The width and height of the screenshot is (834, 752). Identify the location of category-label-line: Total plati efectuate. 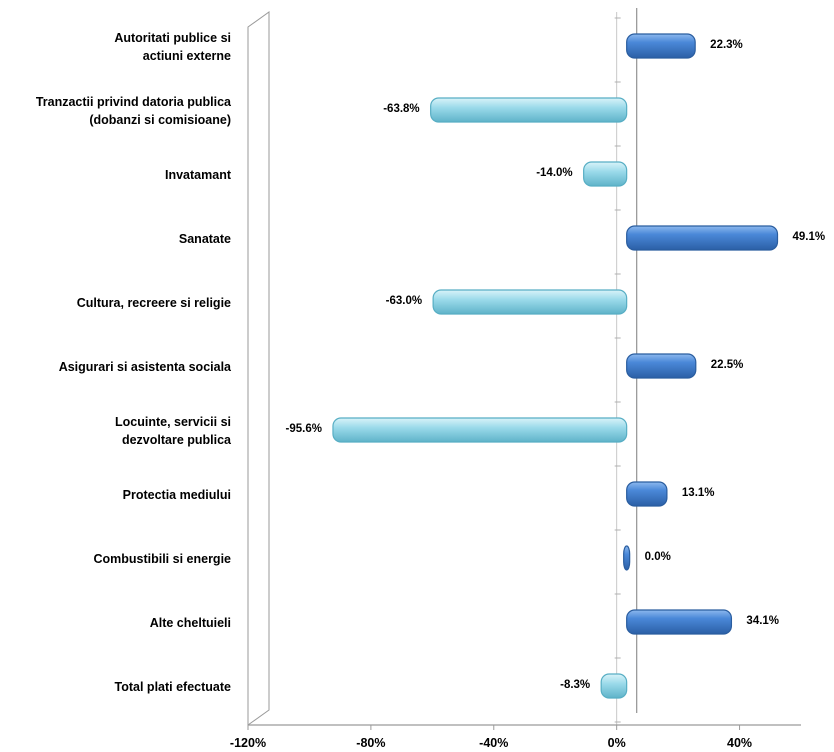
(173, 687).